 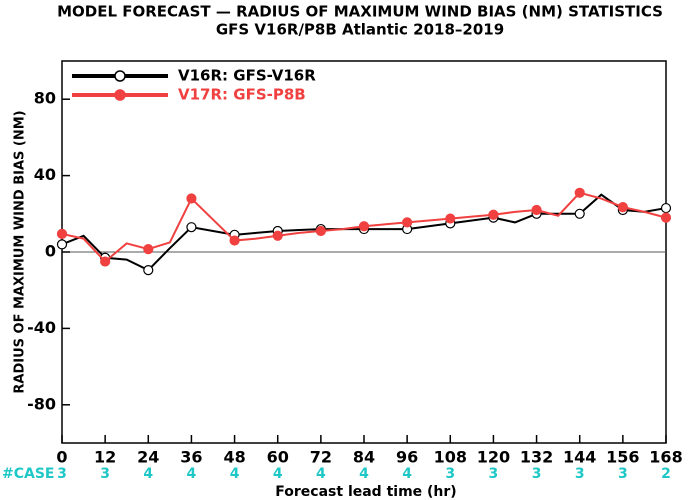 What do you see at coordinates (45, 174) in the screenshot?
I see `y-tick-label: 40` at bounding box center [45, 174].